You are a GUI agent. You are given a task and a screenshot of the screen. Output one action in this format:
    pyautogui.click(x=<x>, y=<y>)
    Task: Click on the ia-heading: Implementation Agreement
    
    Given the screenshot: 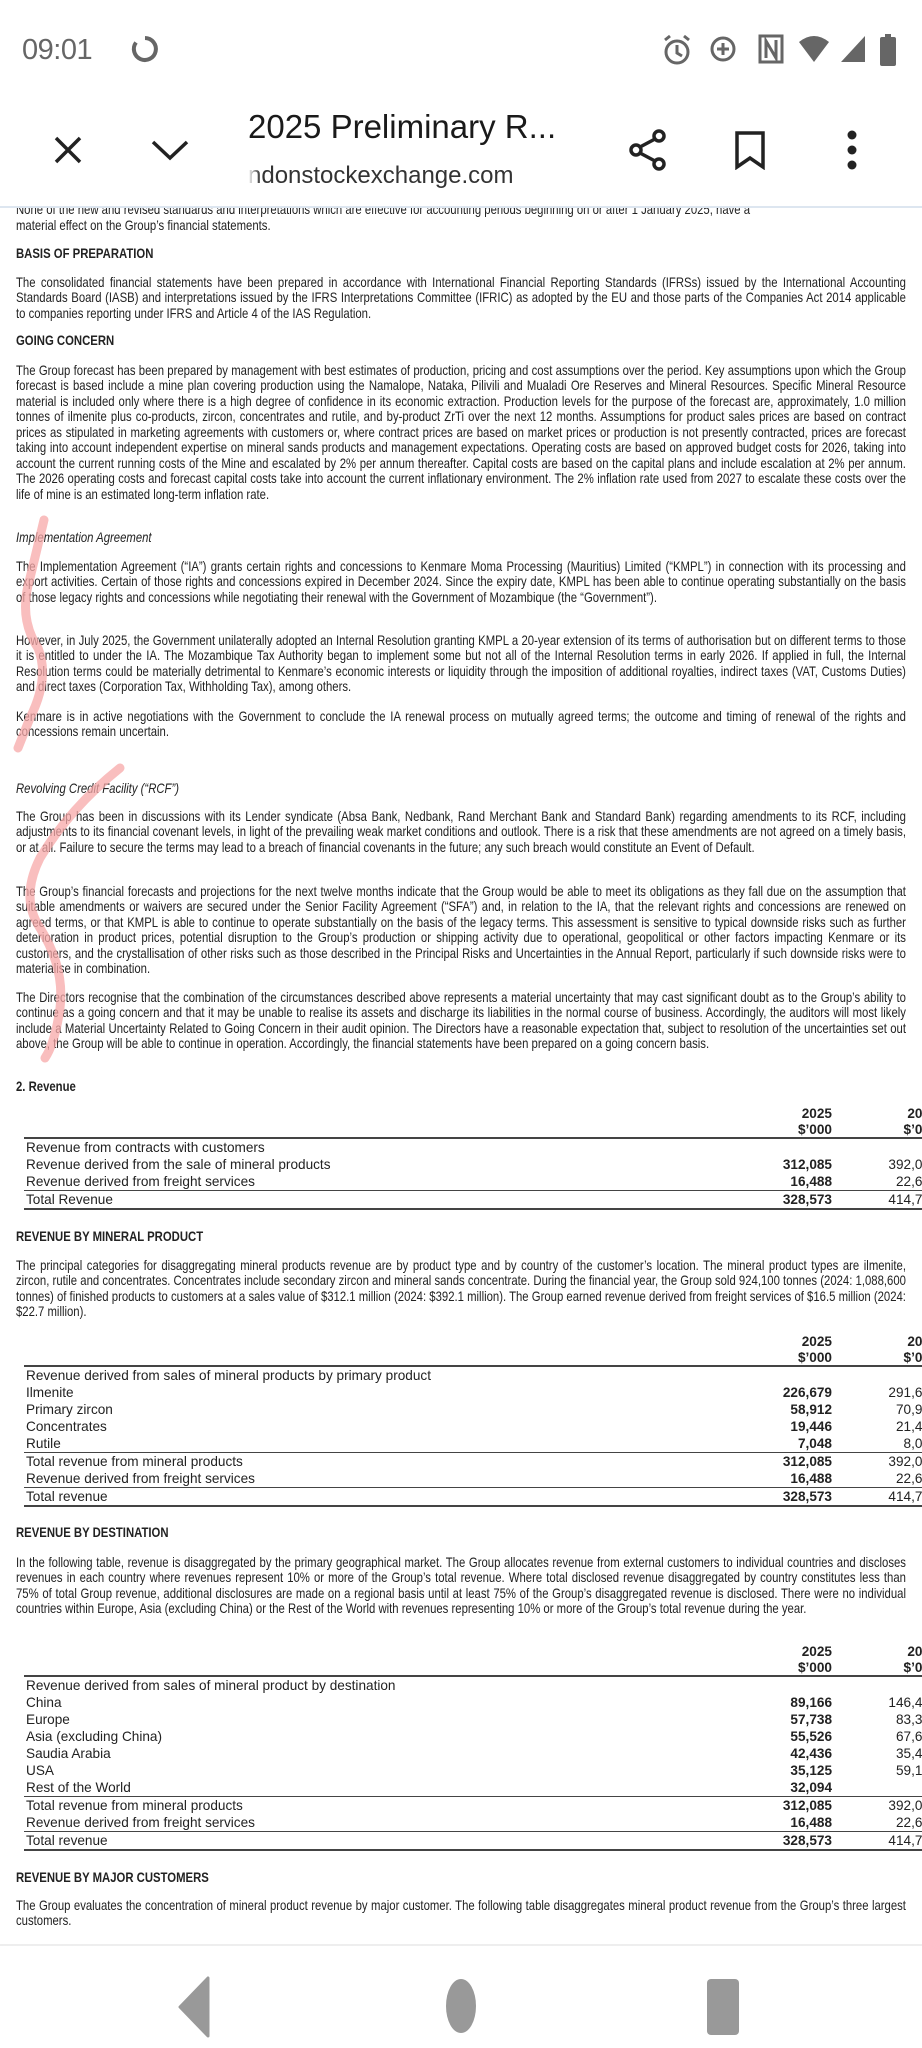 What is the action you would take?
    pyautogui.click(x=84, y=537)
    